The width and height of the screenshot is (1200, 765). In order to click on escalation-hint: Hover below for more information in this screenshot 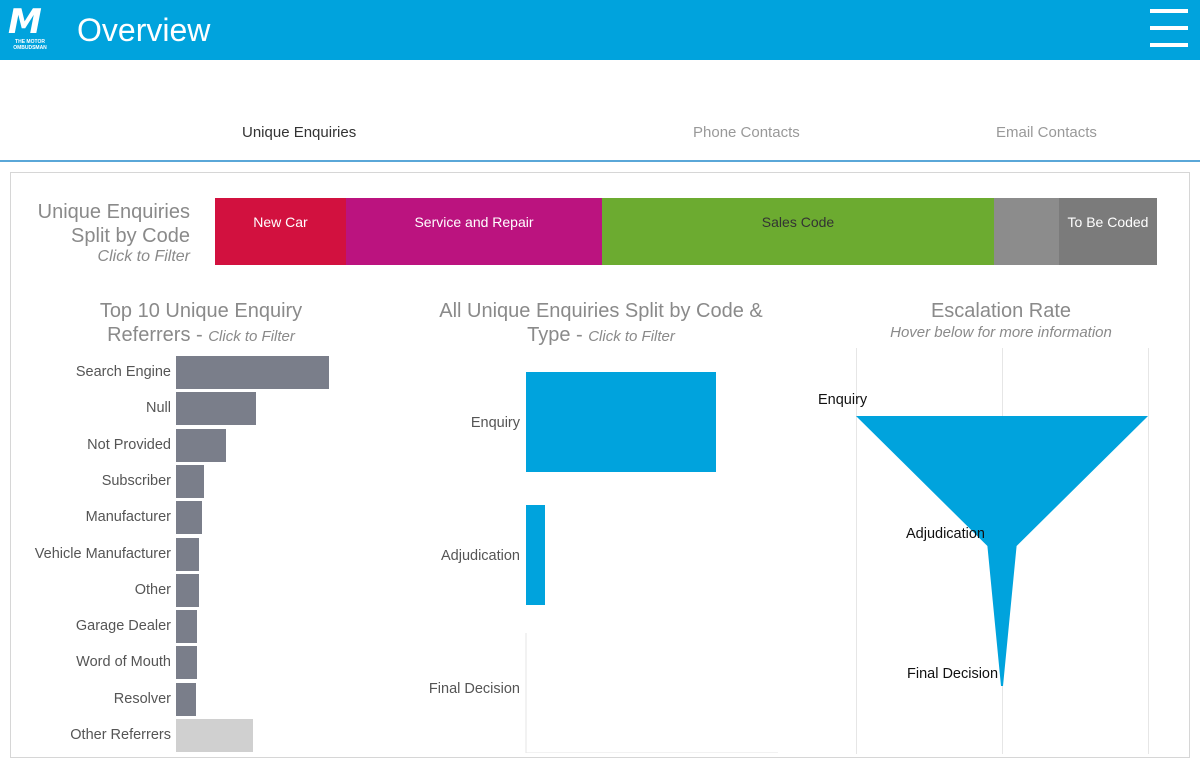, I will do `click(1001, 332)`.